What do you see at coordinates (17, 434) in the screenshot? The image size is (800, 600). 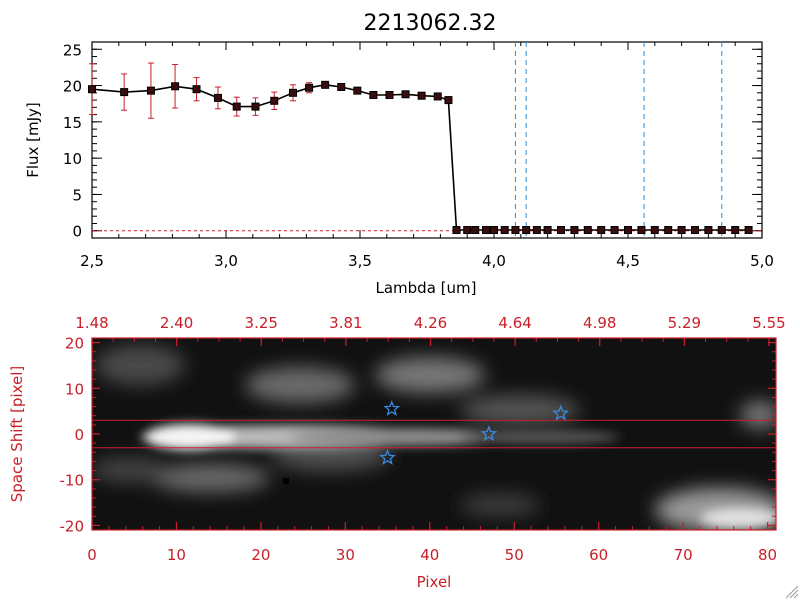 I see `heatmap-y-axis-label: Space Shift [pixel]` at bounding box center [17, 434].